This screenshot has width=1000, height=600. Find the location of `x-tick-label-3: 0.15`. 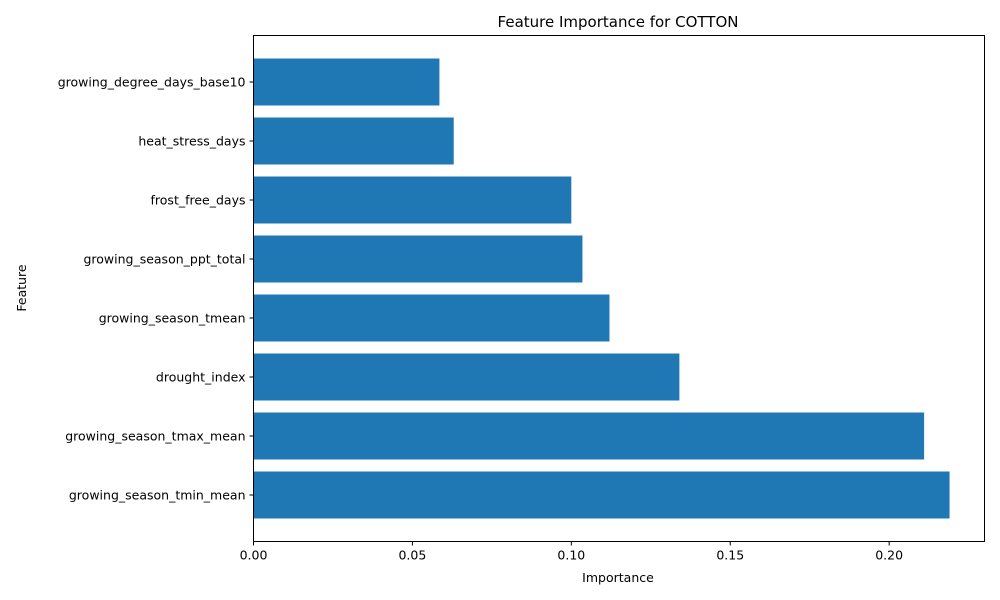

x-tick-label-3: 0.15 is located at coordinates (730, 555).